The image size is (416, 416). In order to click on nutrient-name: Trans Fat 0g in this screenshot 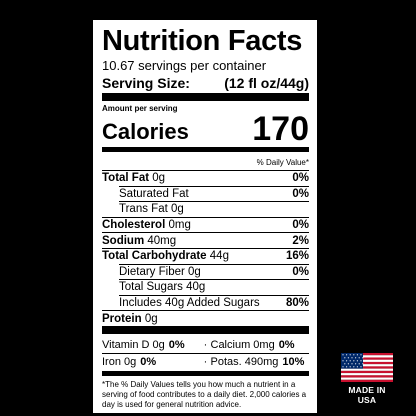, I will do `click(151, 209)`.